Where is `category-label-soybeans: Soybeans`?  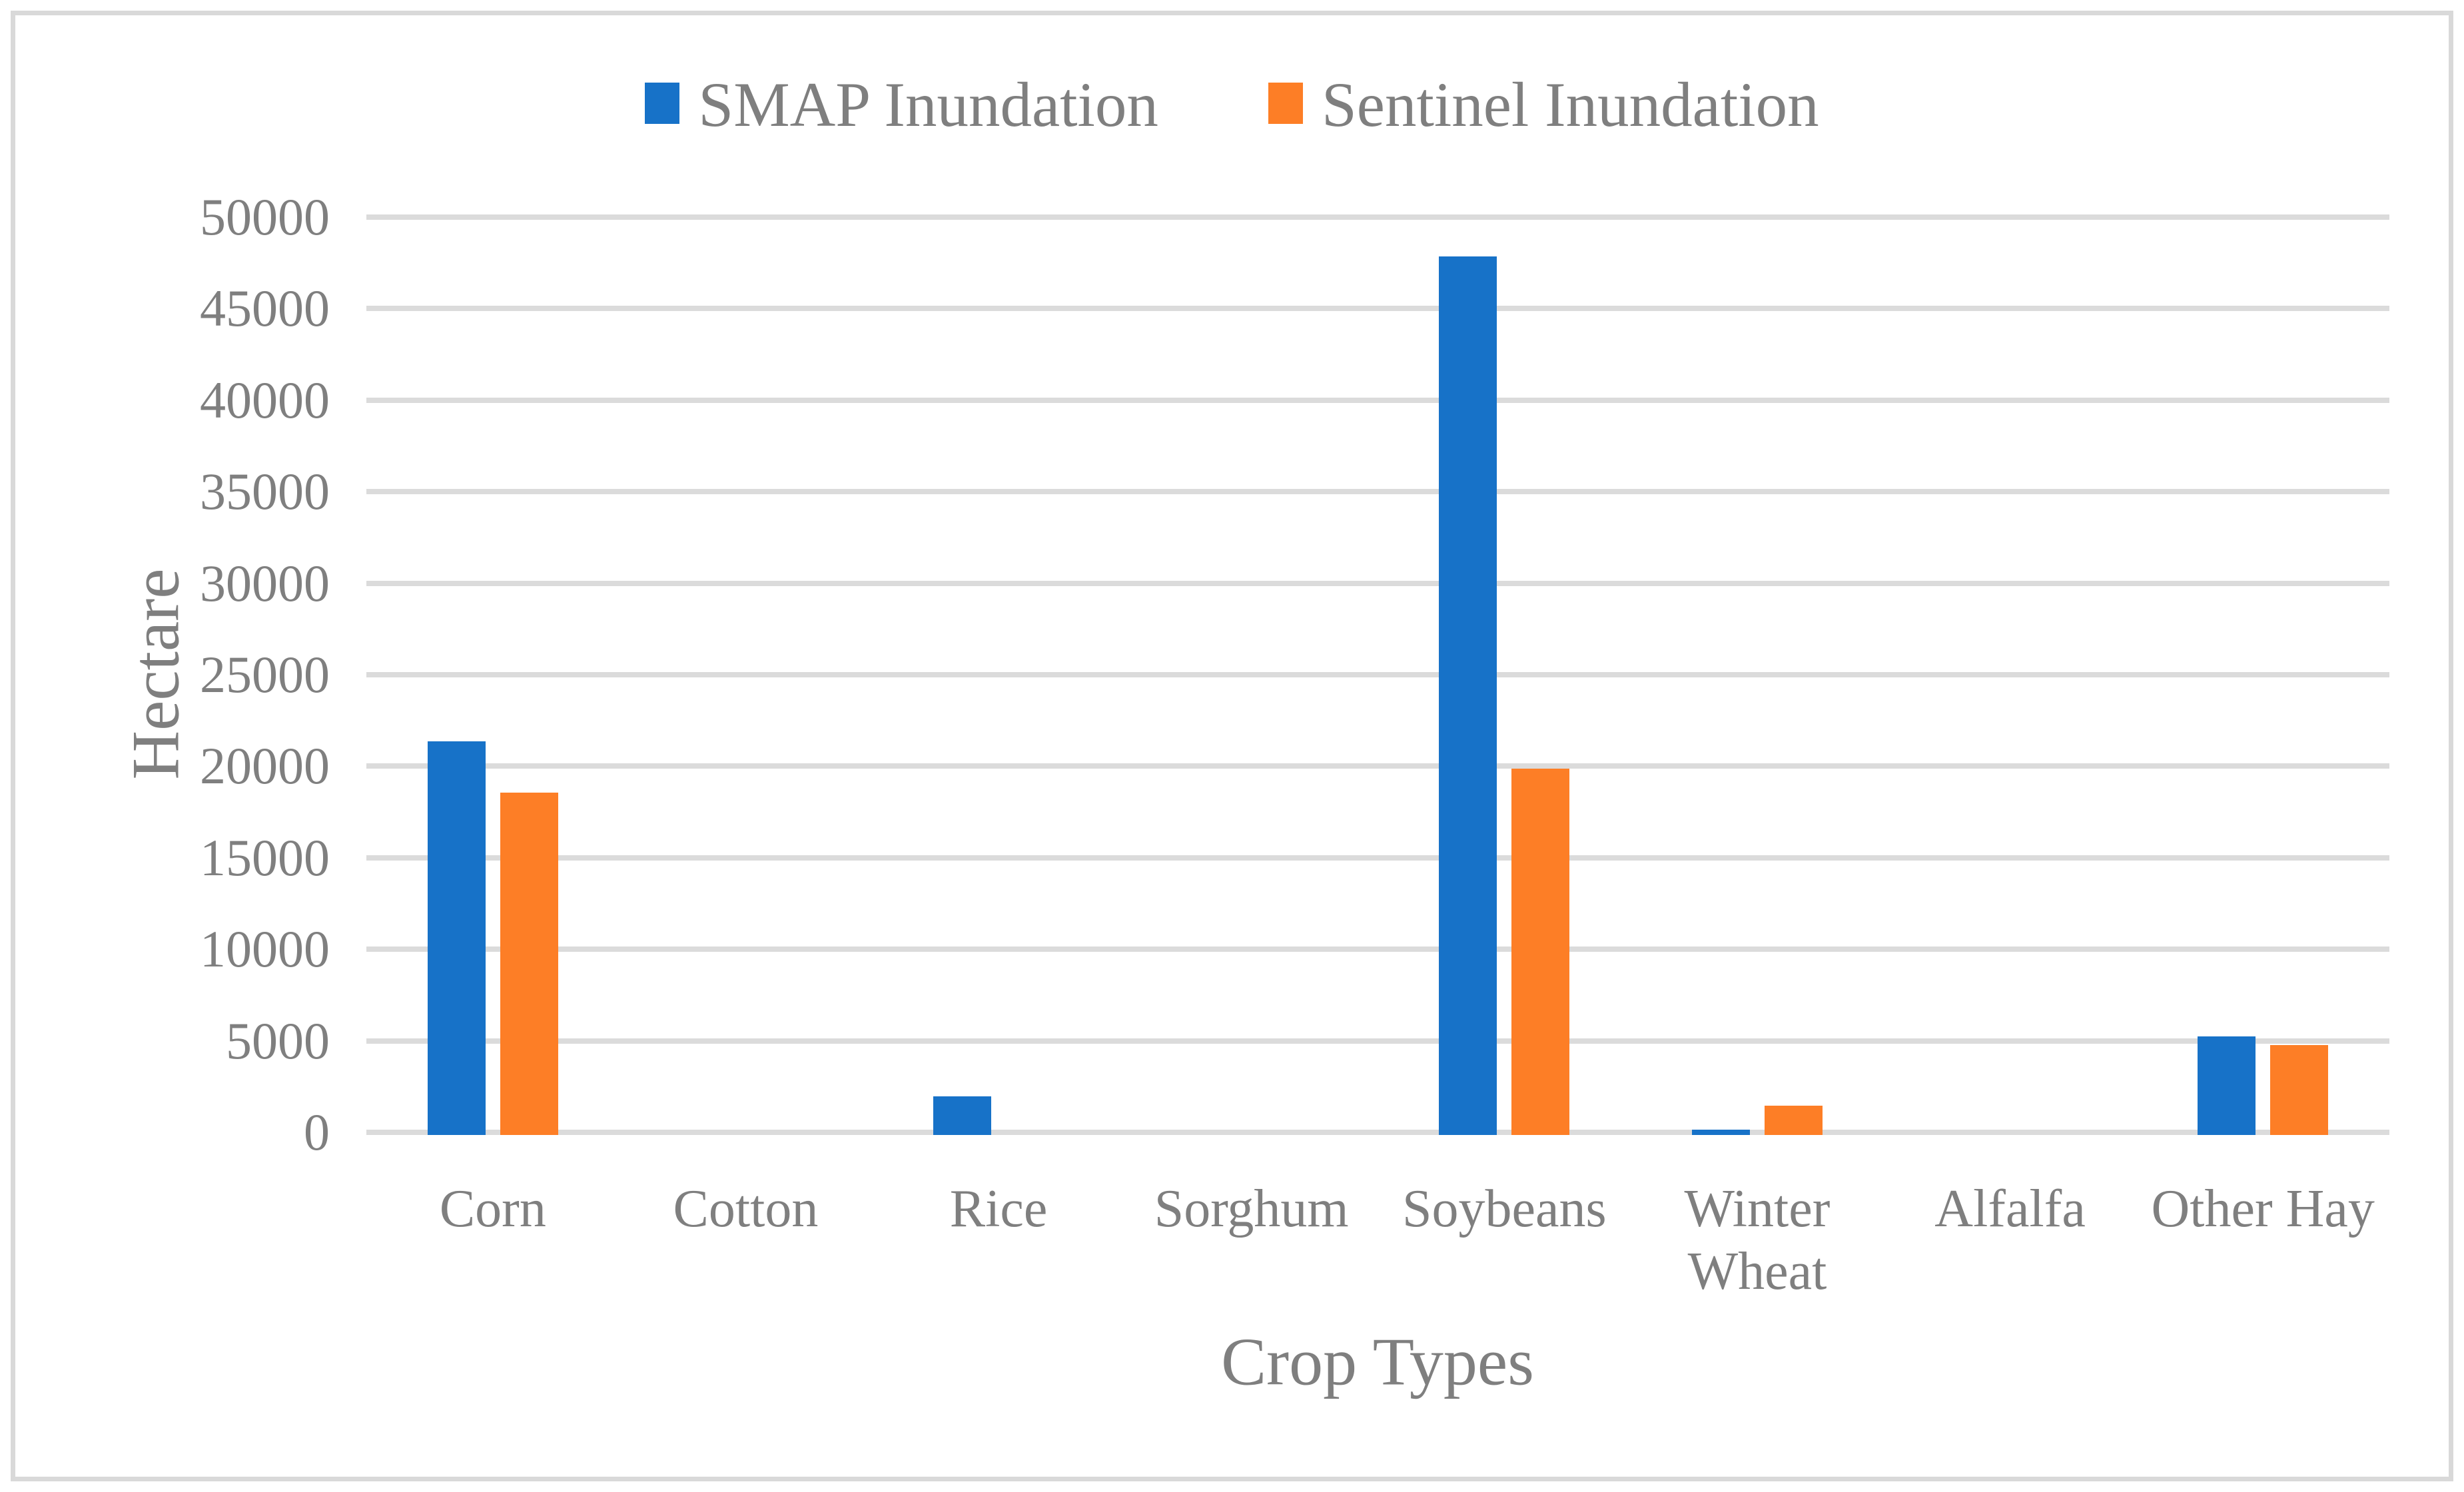 category-label-soybeans: Soybeans is located at coordinates (1504, 1209).